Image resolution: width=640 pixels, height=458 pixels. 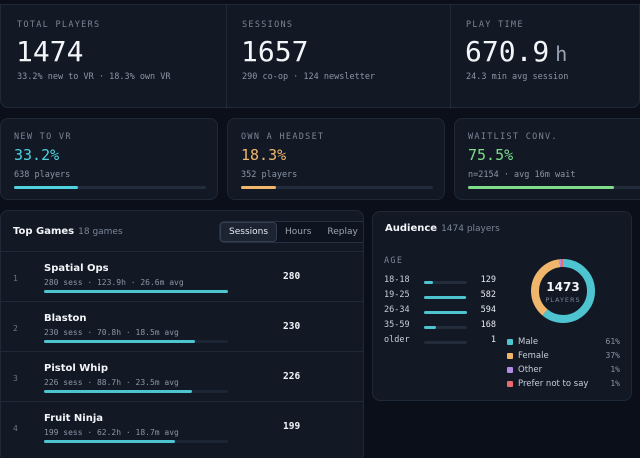 What do you see at coordinates (15, 278) in the screenshot?
I see `row-rank: 1` at bounding box center [15, 278].